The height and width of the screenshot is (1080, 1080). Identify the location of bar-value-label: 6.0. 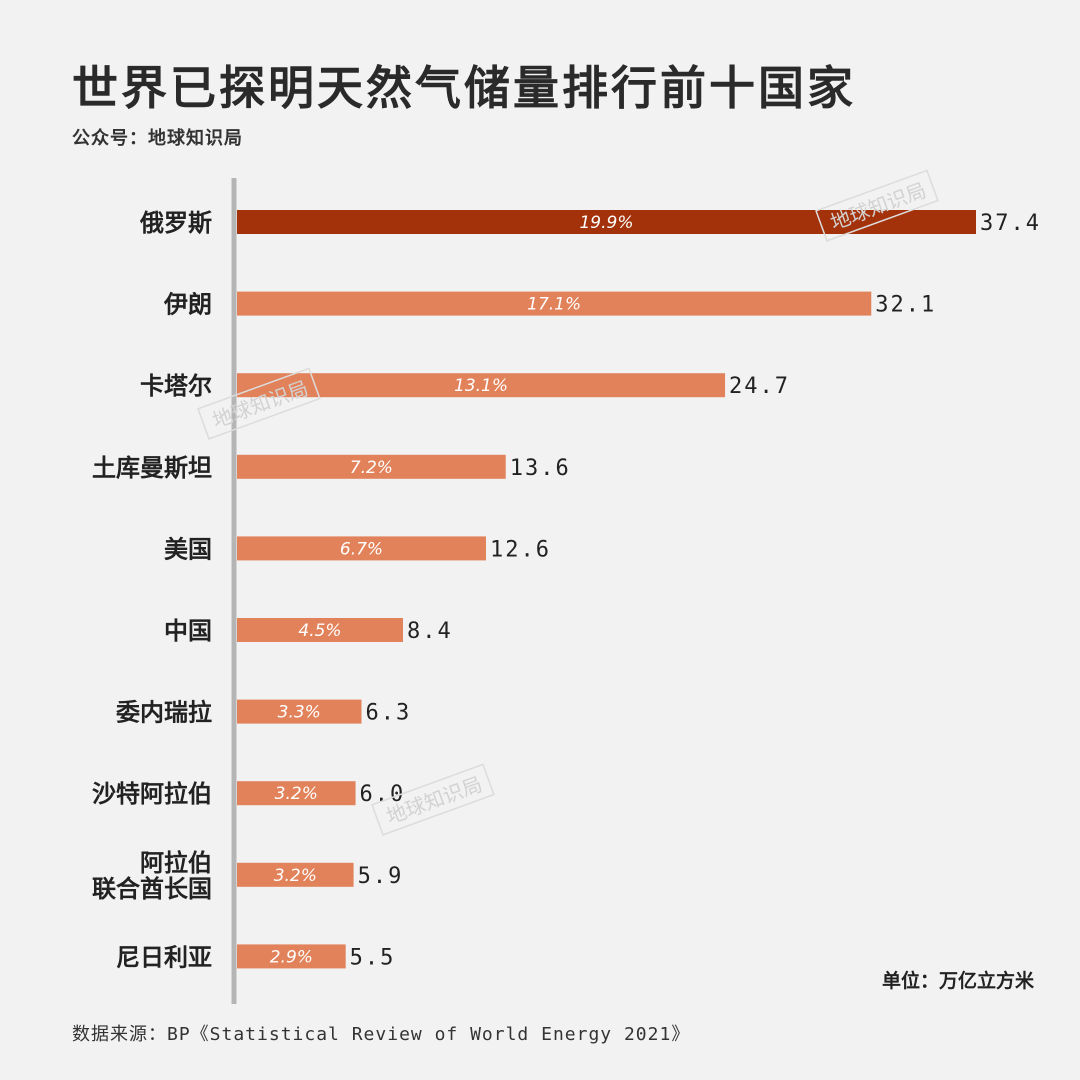
(383, 794).